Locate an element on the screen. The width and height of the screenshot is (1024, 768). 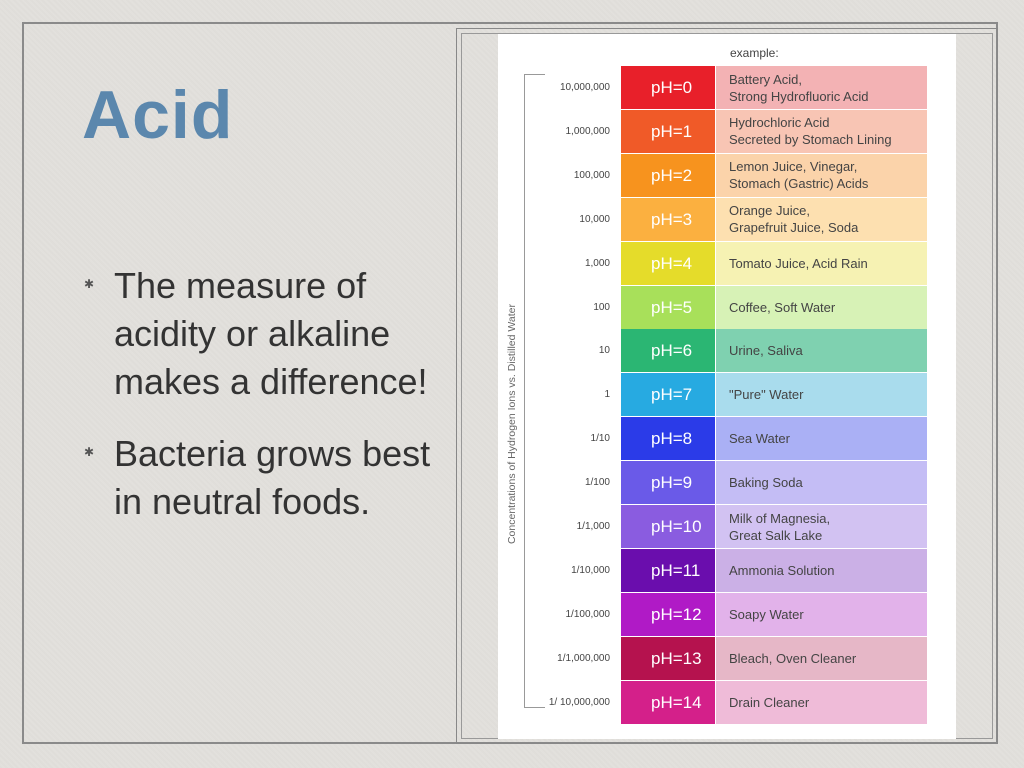
ph-row: 1/10 pH=8 Sea Water is located at coordinates (727, 439).